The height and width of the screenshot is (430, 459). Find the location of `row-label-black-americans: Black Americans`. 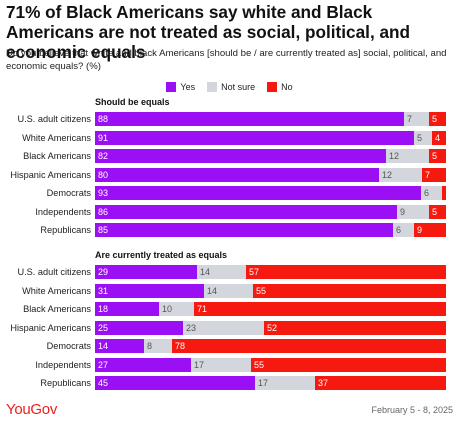

row-label-black-americans: Black Americans is located at coordinates (57, 309).